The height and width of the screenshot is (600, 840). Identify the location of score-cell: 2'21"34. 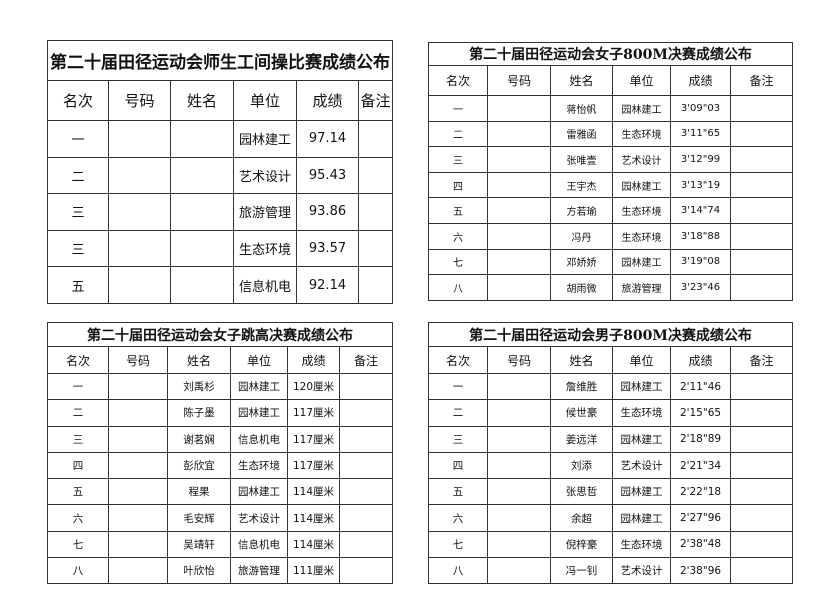
(700, 465).